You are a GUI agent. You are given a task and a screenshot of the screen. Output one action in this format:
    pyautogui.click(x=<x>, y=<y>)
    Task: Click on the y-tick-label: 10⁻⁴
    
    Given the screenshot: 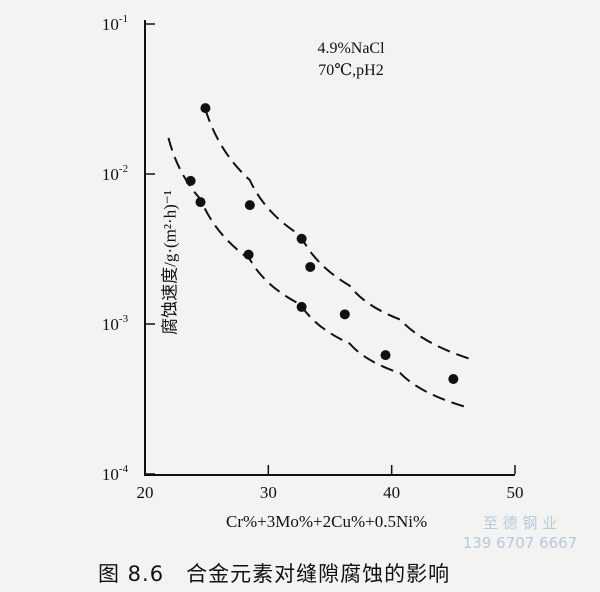 What is the action you would take?
    pyautogui.click(x=115, y=473)
    